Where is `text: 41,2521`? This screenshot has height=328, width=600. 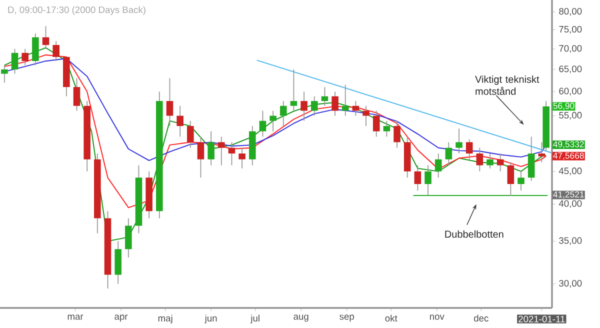
text: 41,2521 is located at coordinates (568, 195).